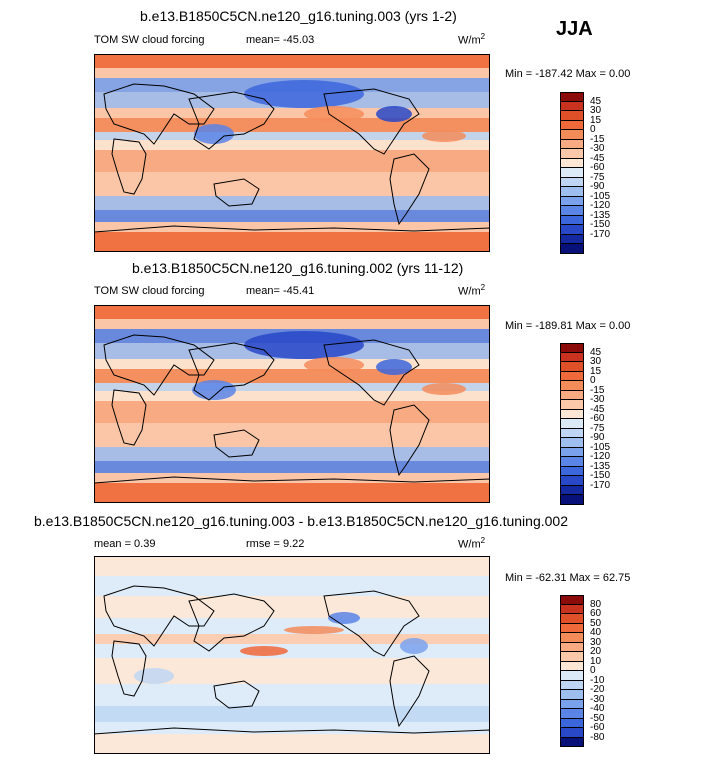  I want to click on panel-2-colorbar, so click(572, 424).